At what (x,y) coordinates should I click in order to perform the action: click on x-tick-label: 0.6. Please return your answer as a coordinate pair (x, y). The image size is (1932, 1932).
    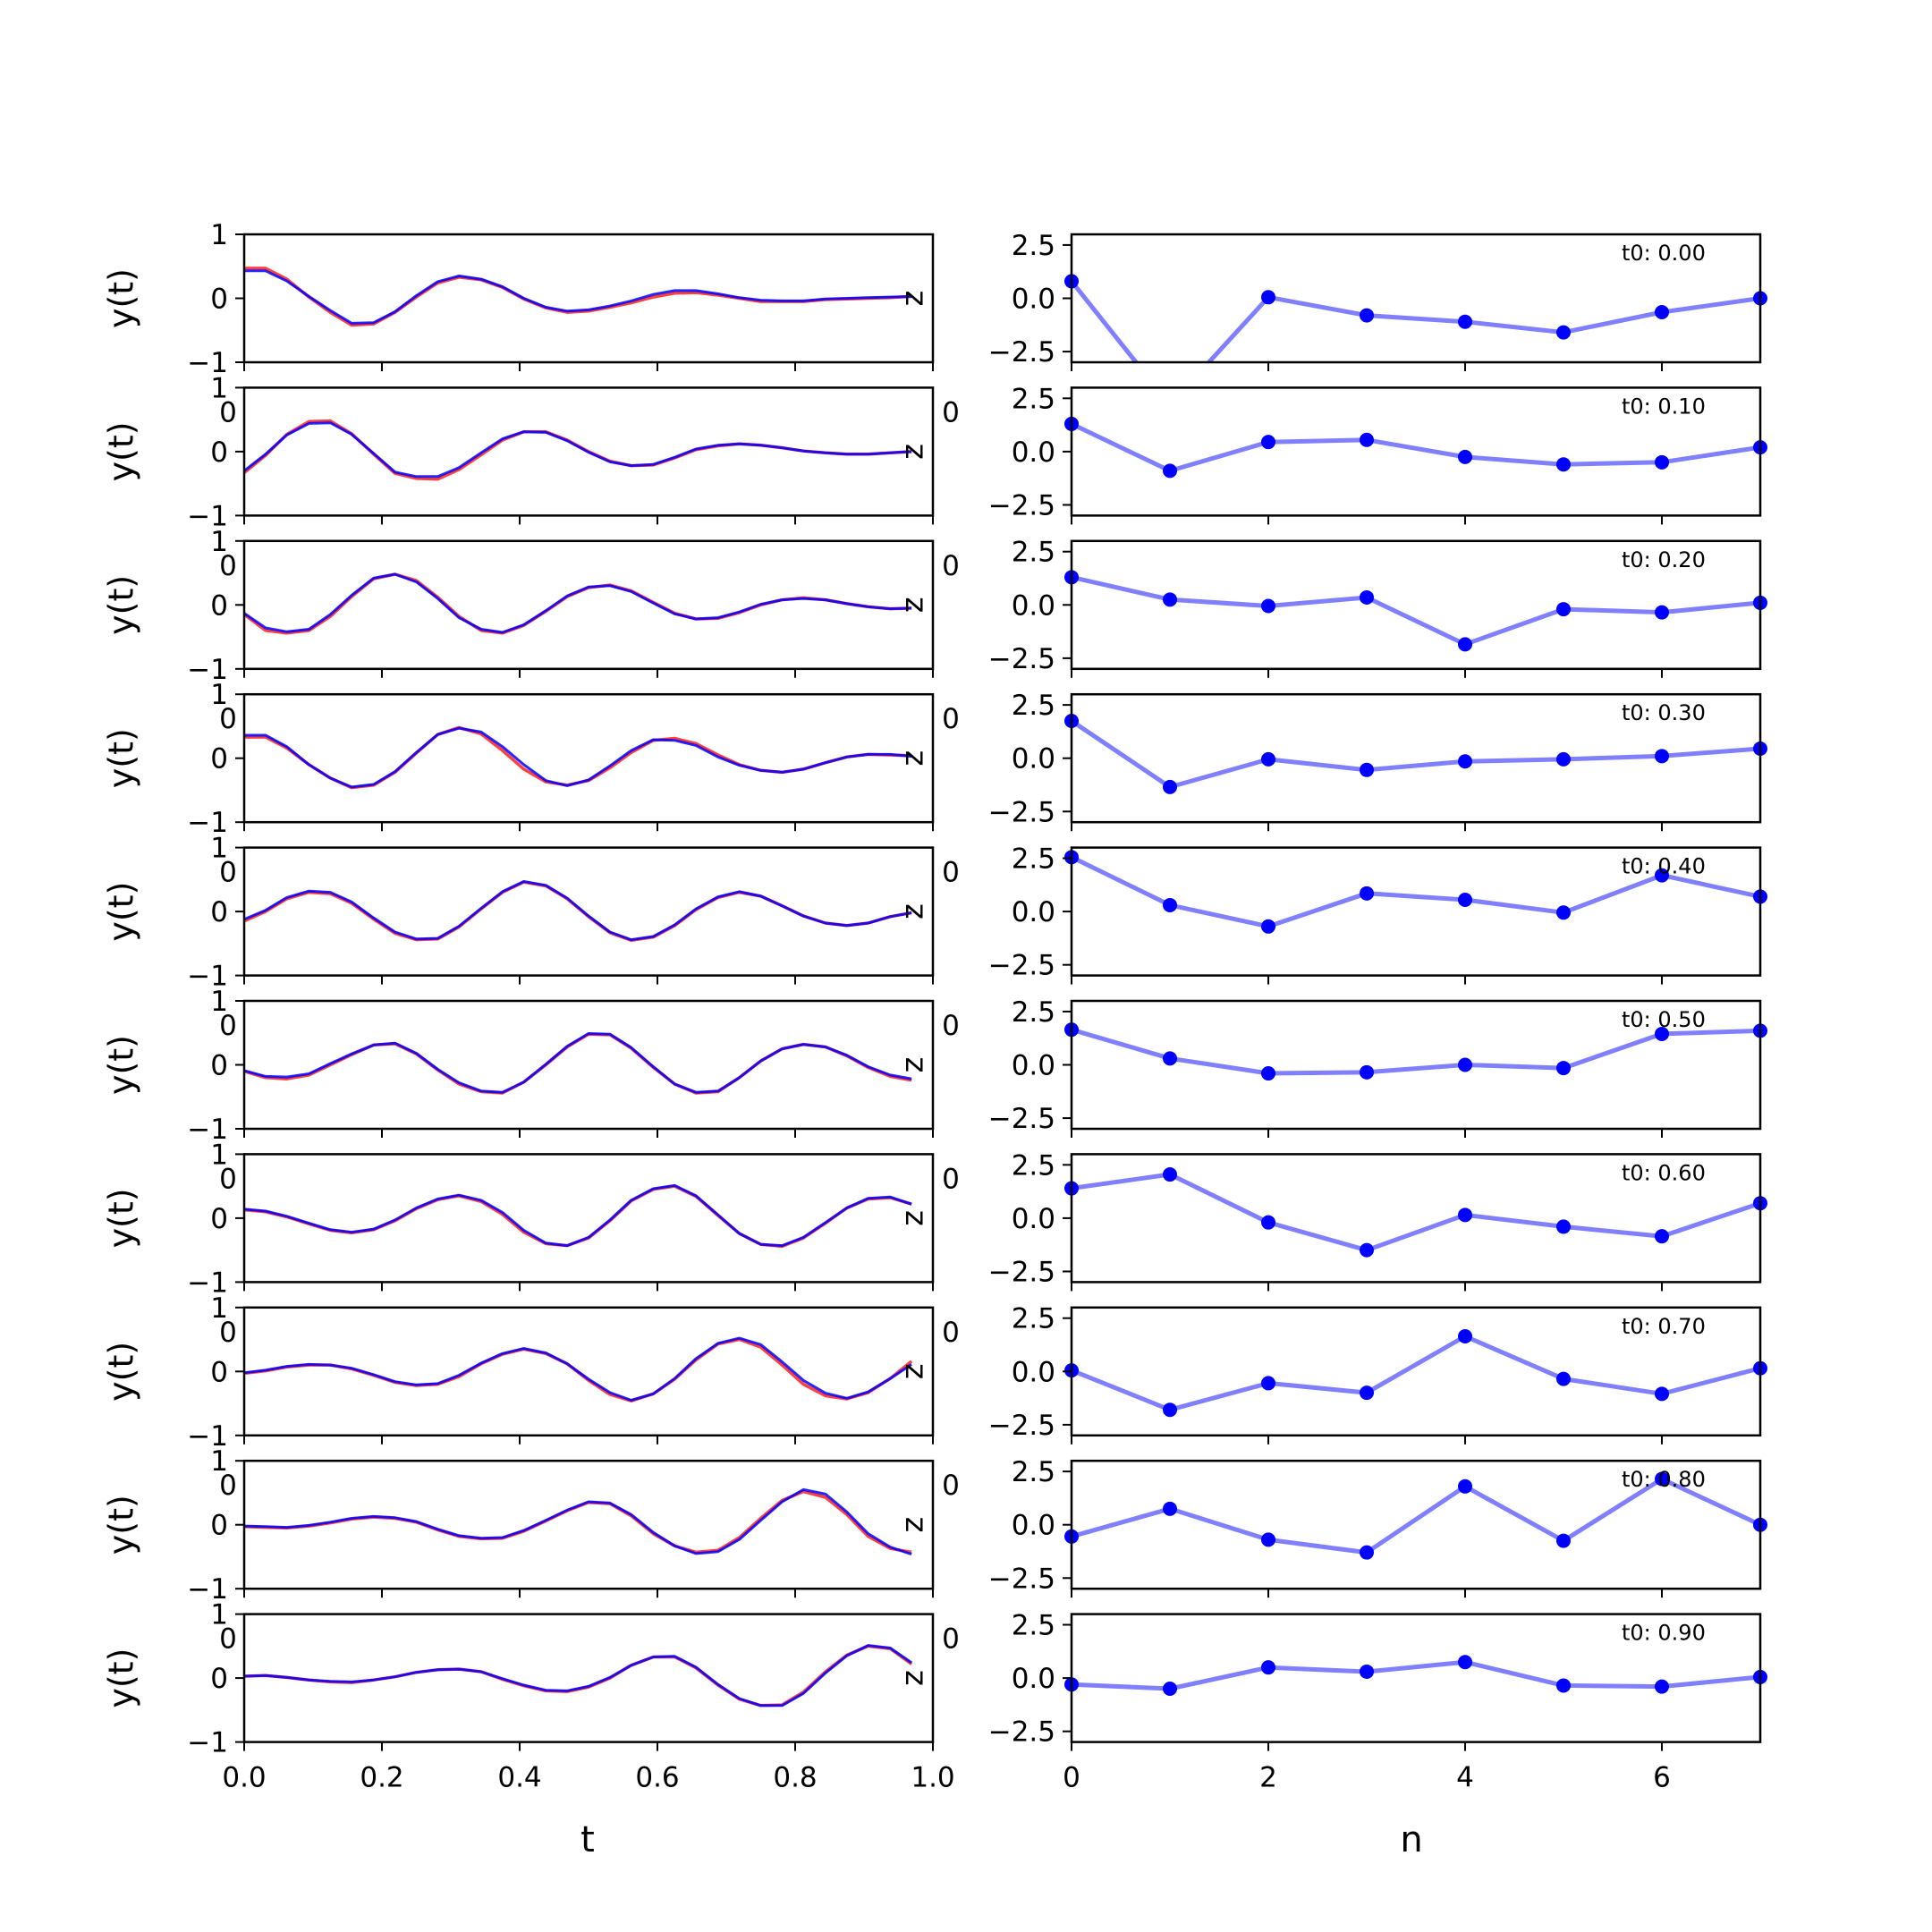
    Looking at the image, I should click on (657, 1778).